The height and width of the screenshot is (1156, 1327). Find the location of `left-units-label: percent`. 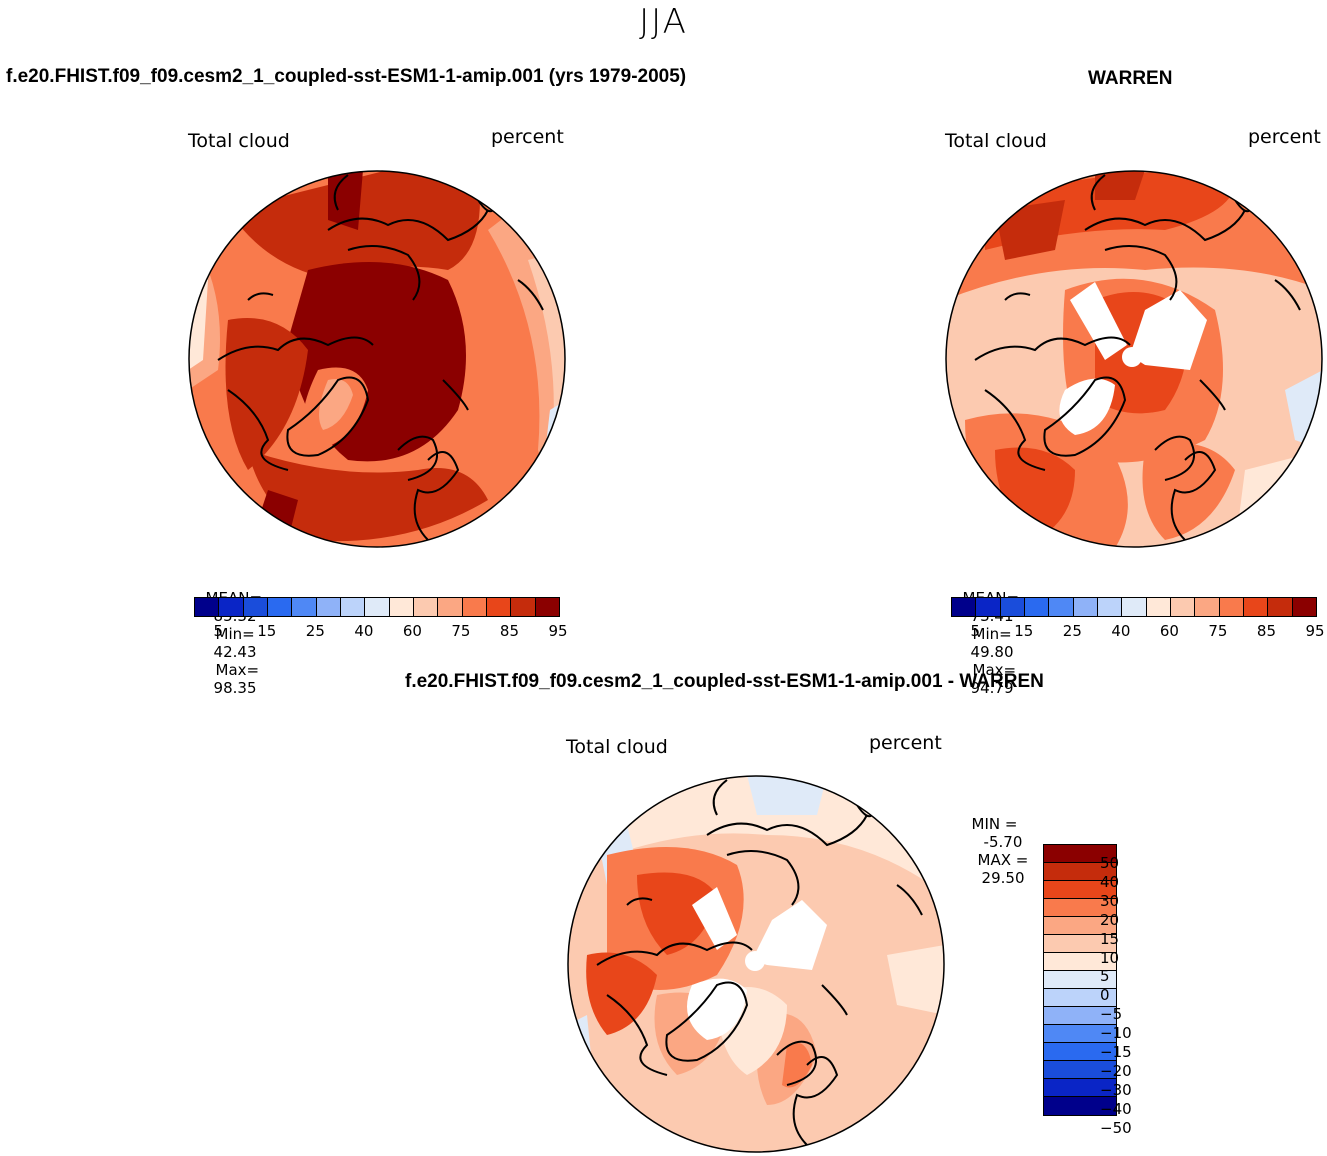

left-units-label: percent is located at coordinates (527, 137).